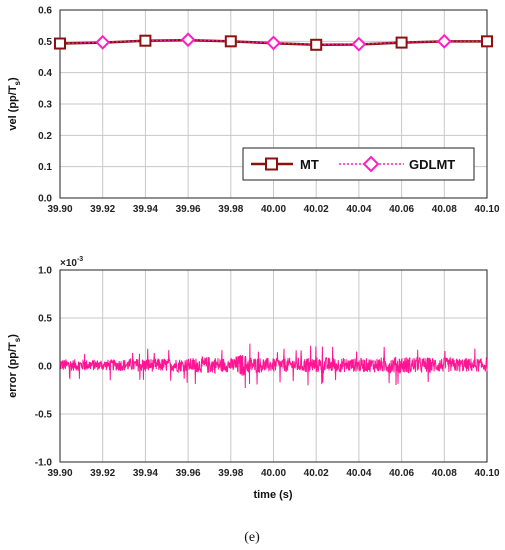 The width and height of the screenshot is (505, 550). Describe the element at coordinates (102, 209) in the screenshot. I see `velocity-x-tick-label: 39.92` at that location.